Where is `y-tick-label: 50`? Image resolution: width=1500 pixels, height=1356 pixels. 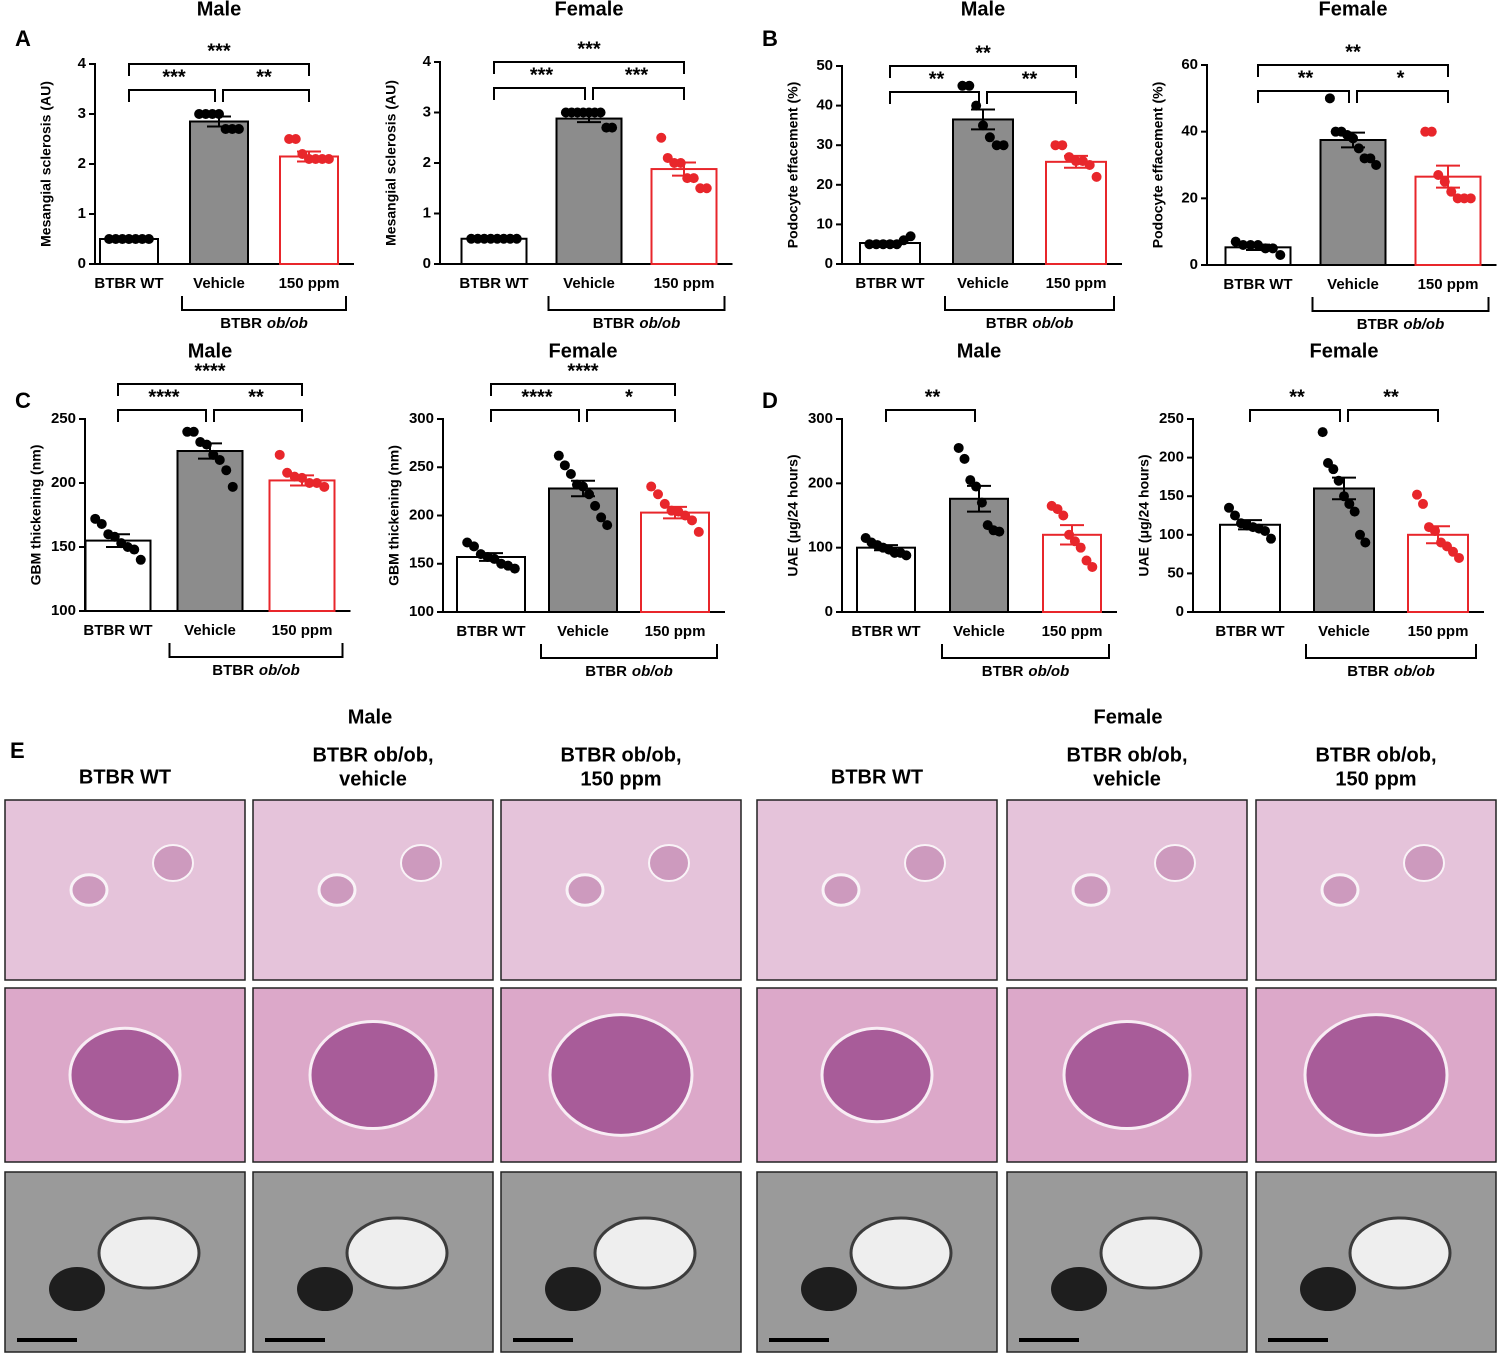 y-tick-label: 50 is located at coordinates (1175, 572).